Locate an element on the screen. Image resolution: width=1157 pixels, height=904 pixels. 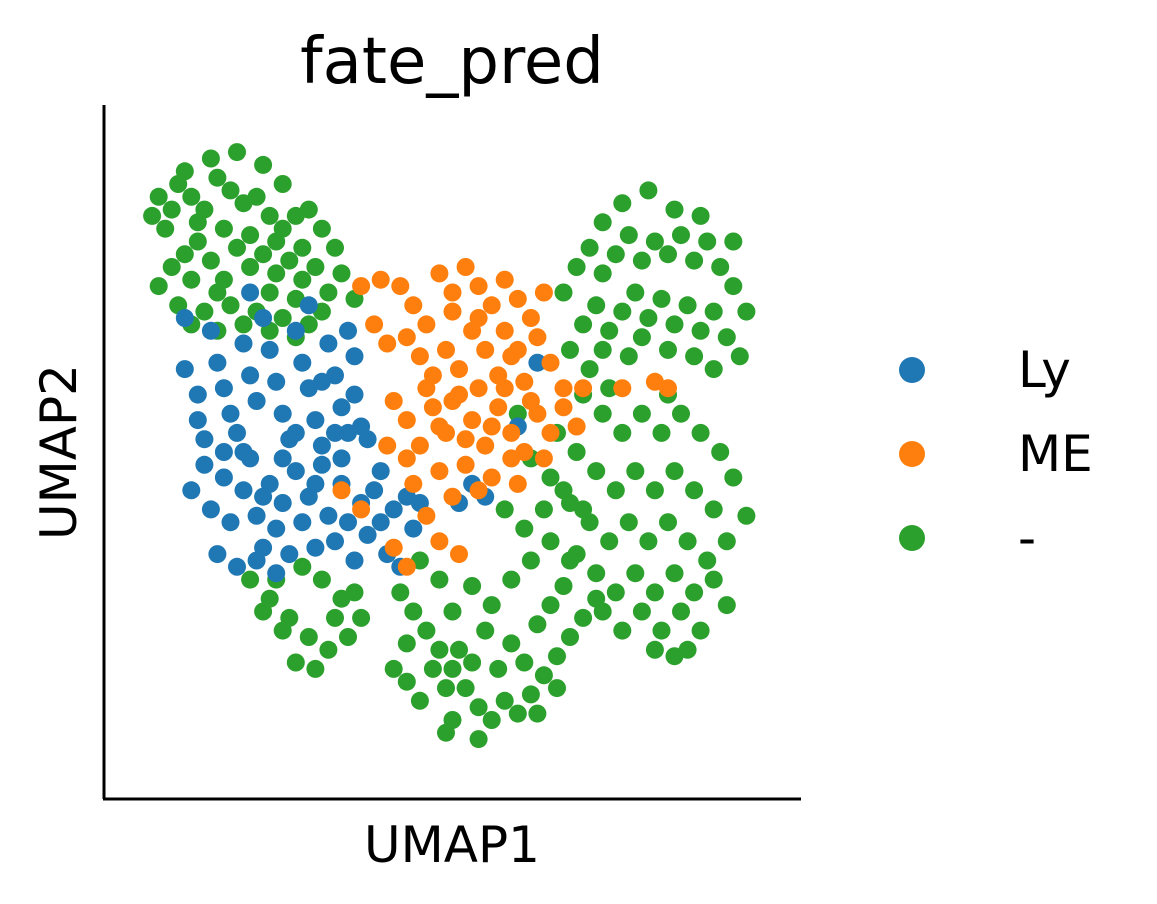
legend-label-0: Ly is located at coordinates (1044, 370).